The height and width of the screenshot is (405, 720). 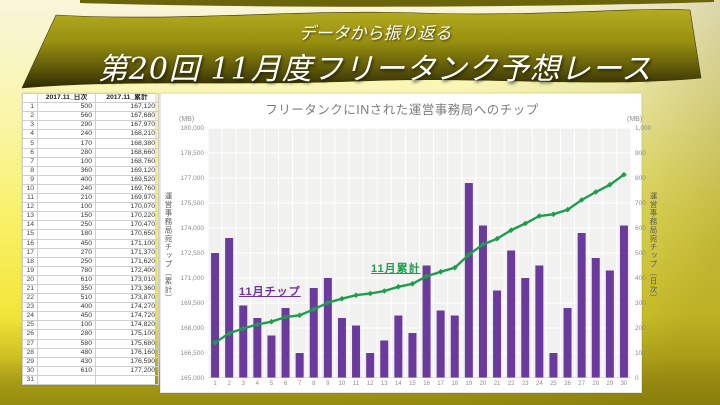 I want to click on table-row: 29 430 176,590, so click(x=90, y=361).